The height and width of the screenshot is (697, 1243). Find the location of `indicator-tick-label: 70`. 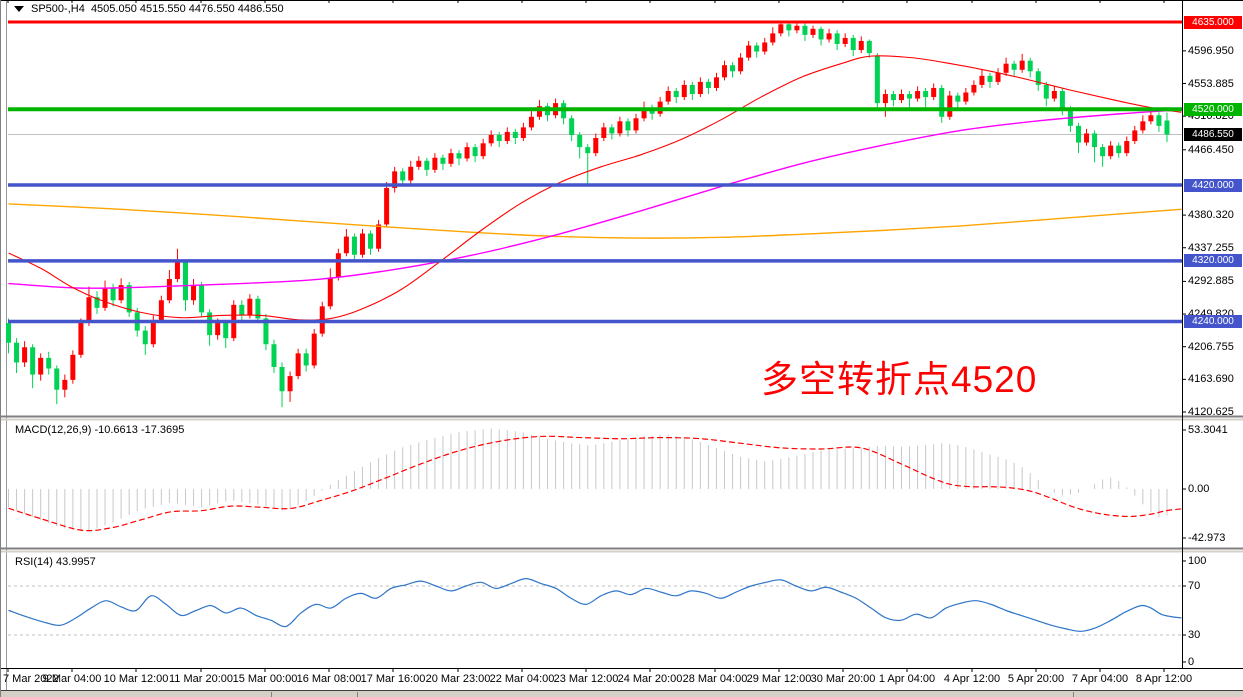

indicator-tick-label: 70 is located at coordinates (1194, 586).